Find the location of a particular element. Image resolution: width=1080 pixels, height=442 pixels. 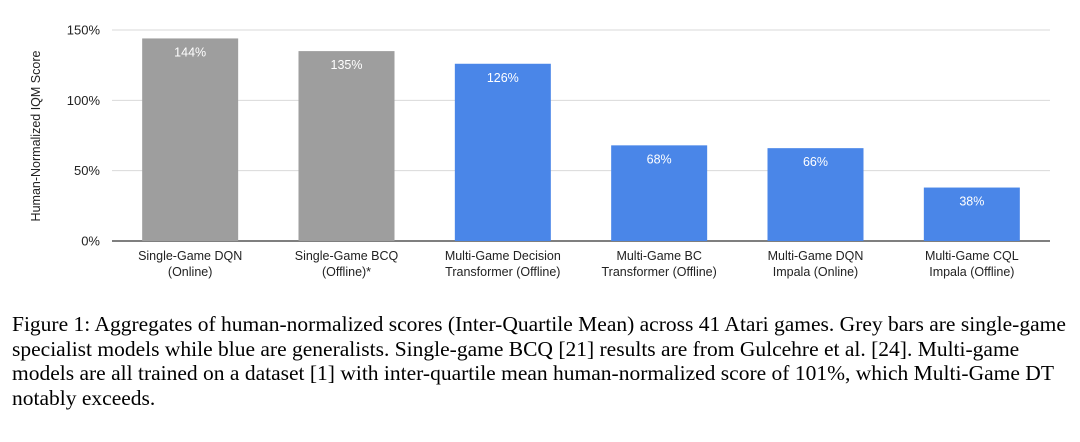

data-label-2: 135% is located at coordinates (347, 65).